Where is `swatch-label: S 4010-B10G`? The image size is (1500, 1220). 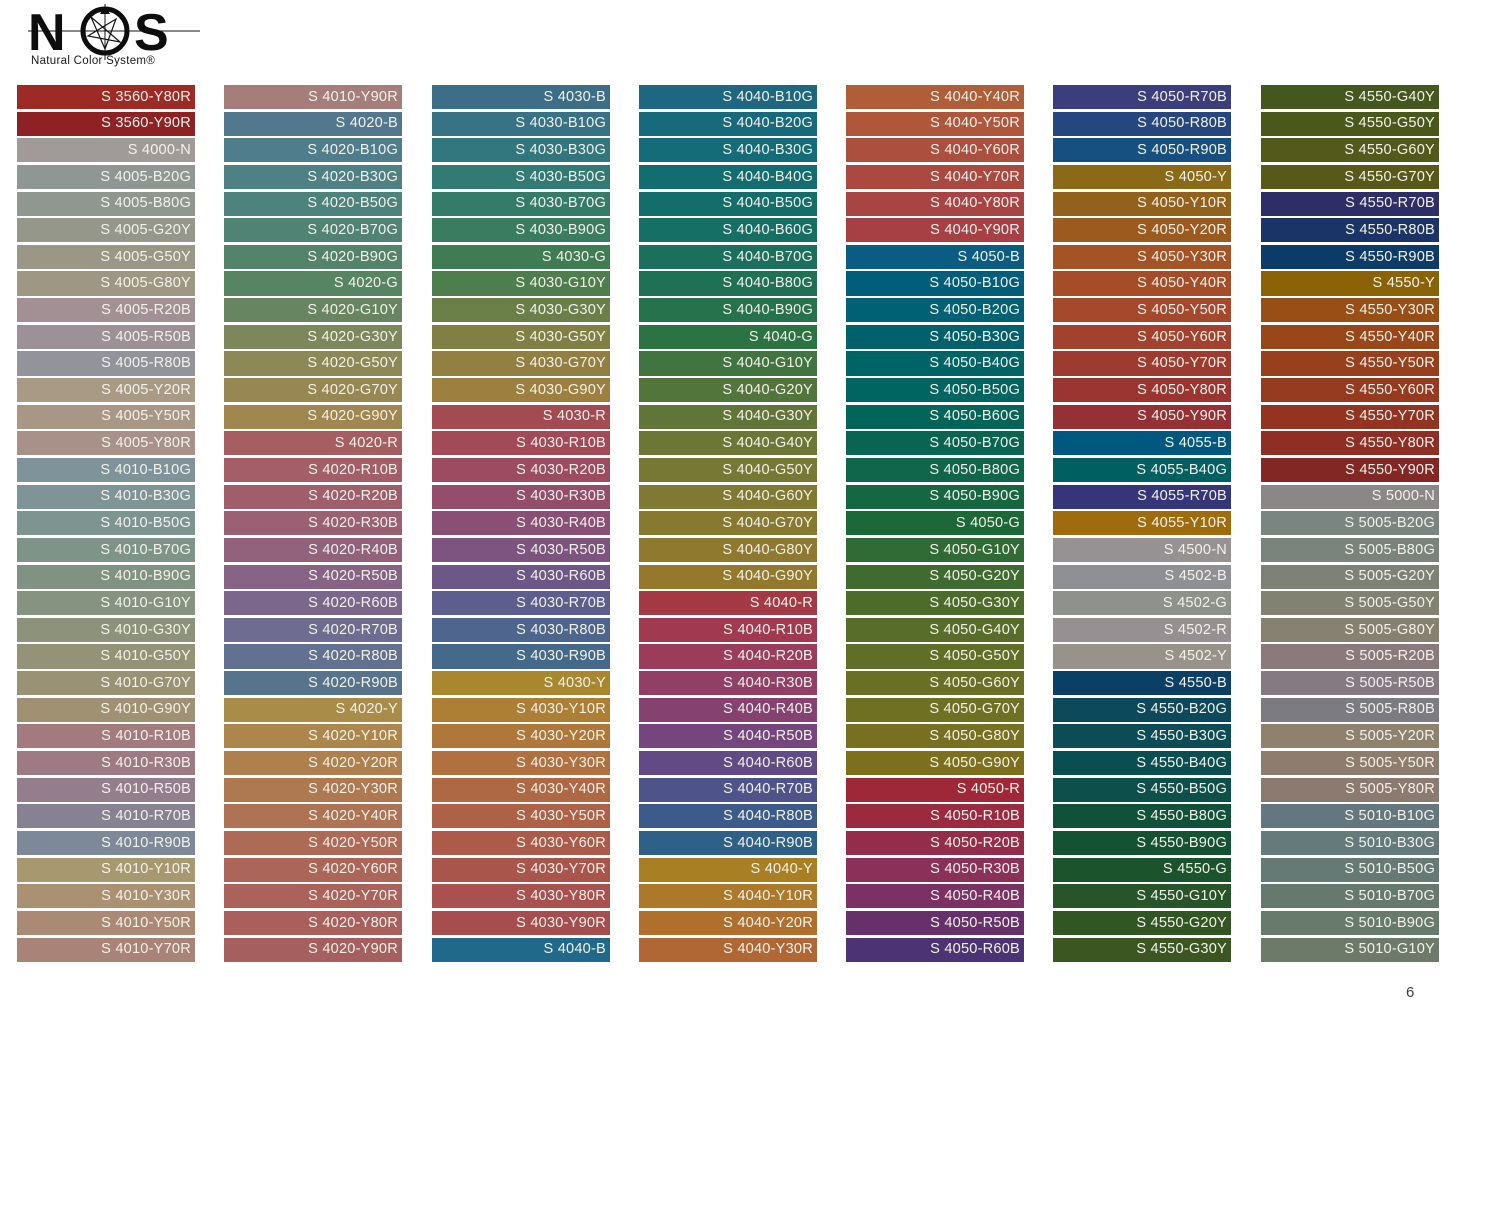 swatch-label: S 4010-B10G is located at coordinates (145, 469).